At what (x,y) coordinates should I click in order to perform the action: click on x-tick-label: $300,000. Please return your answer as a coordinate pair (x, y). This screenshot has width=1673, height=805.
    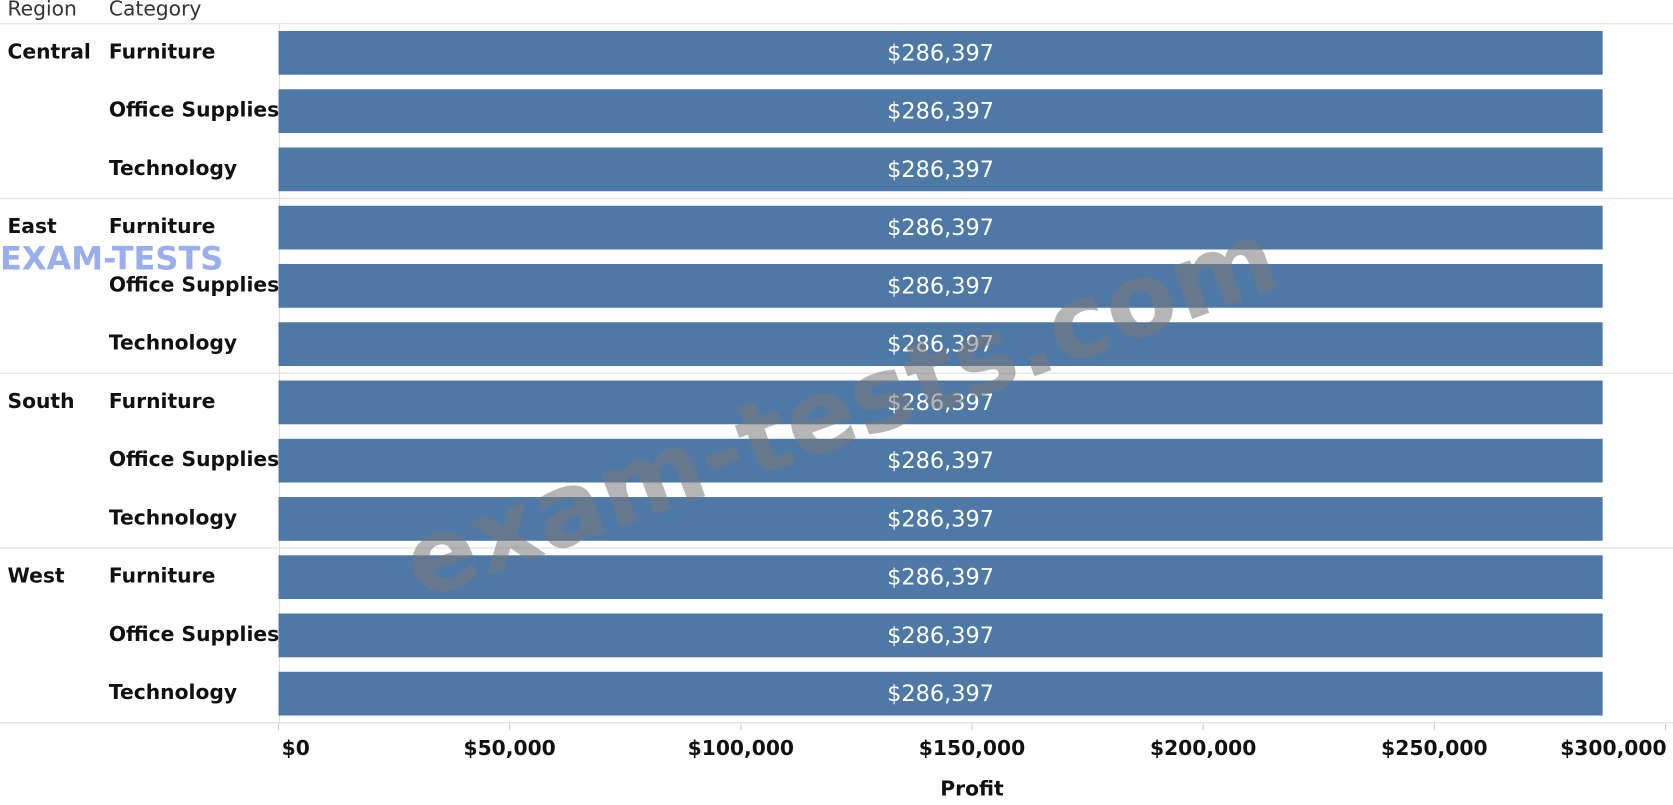
    Looking at the image, I should click on (1613, 748).